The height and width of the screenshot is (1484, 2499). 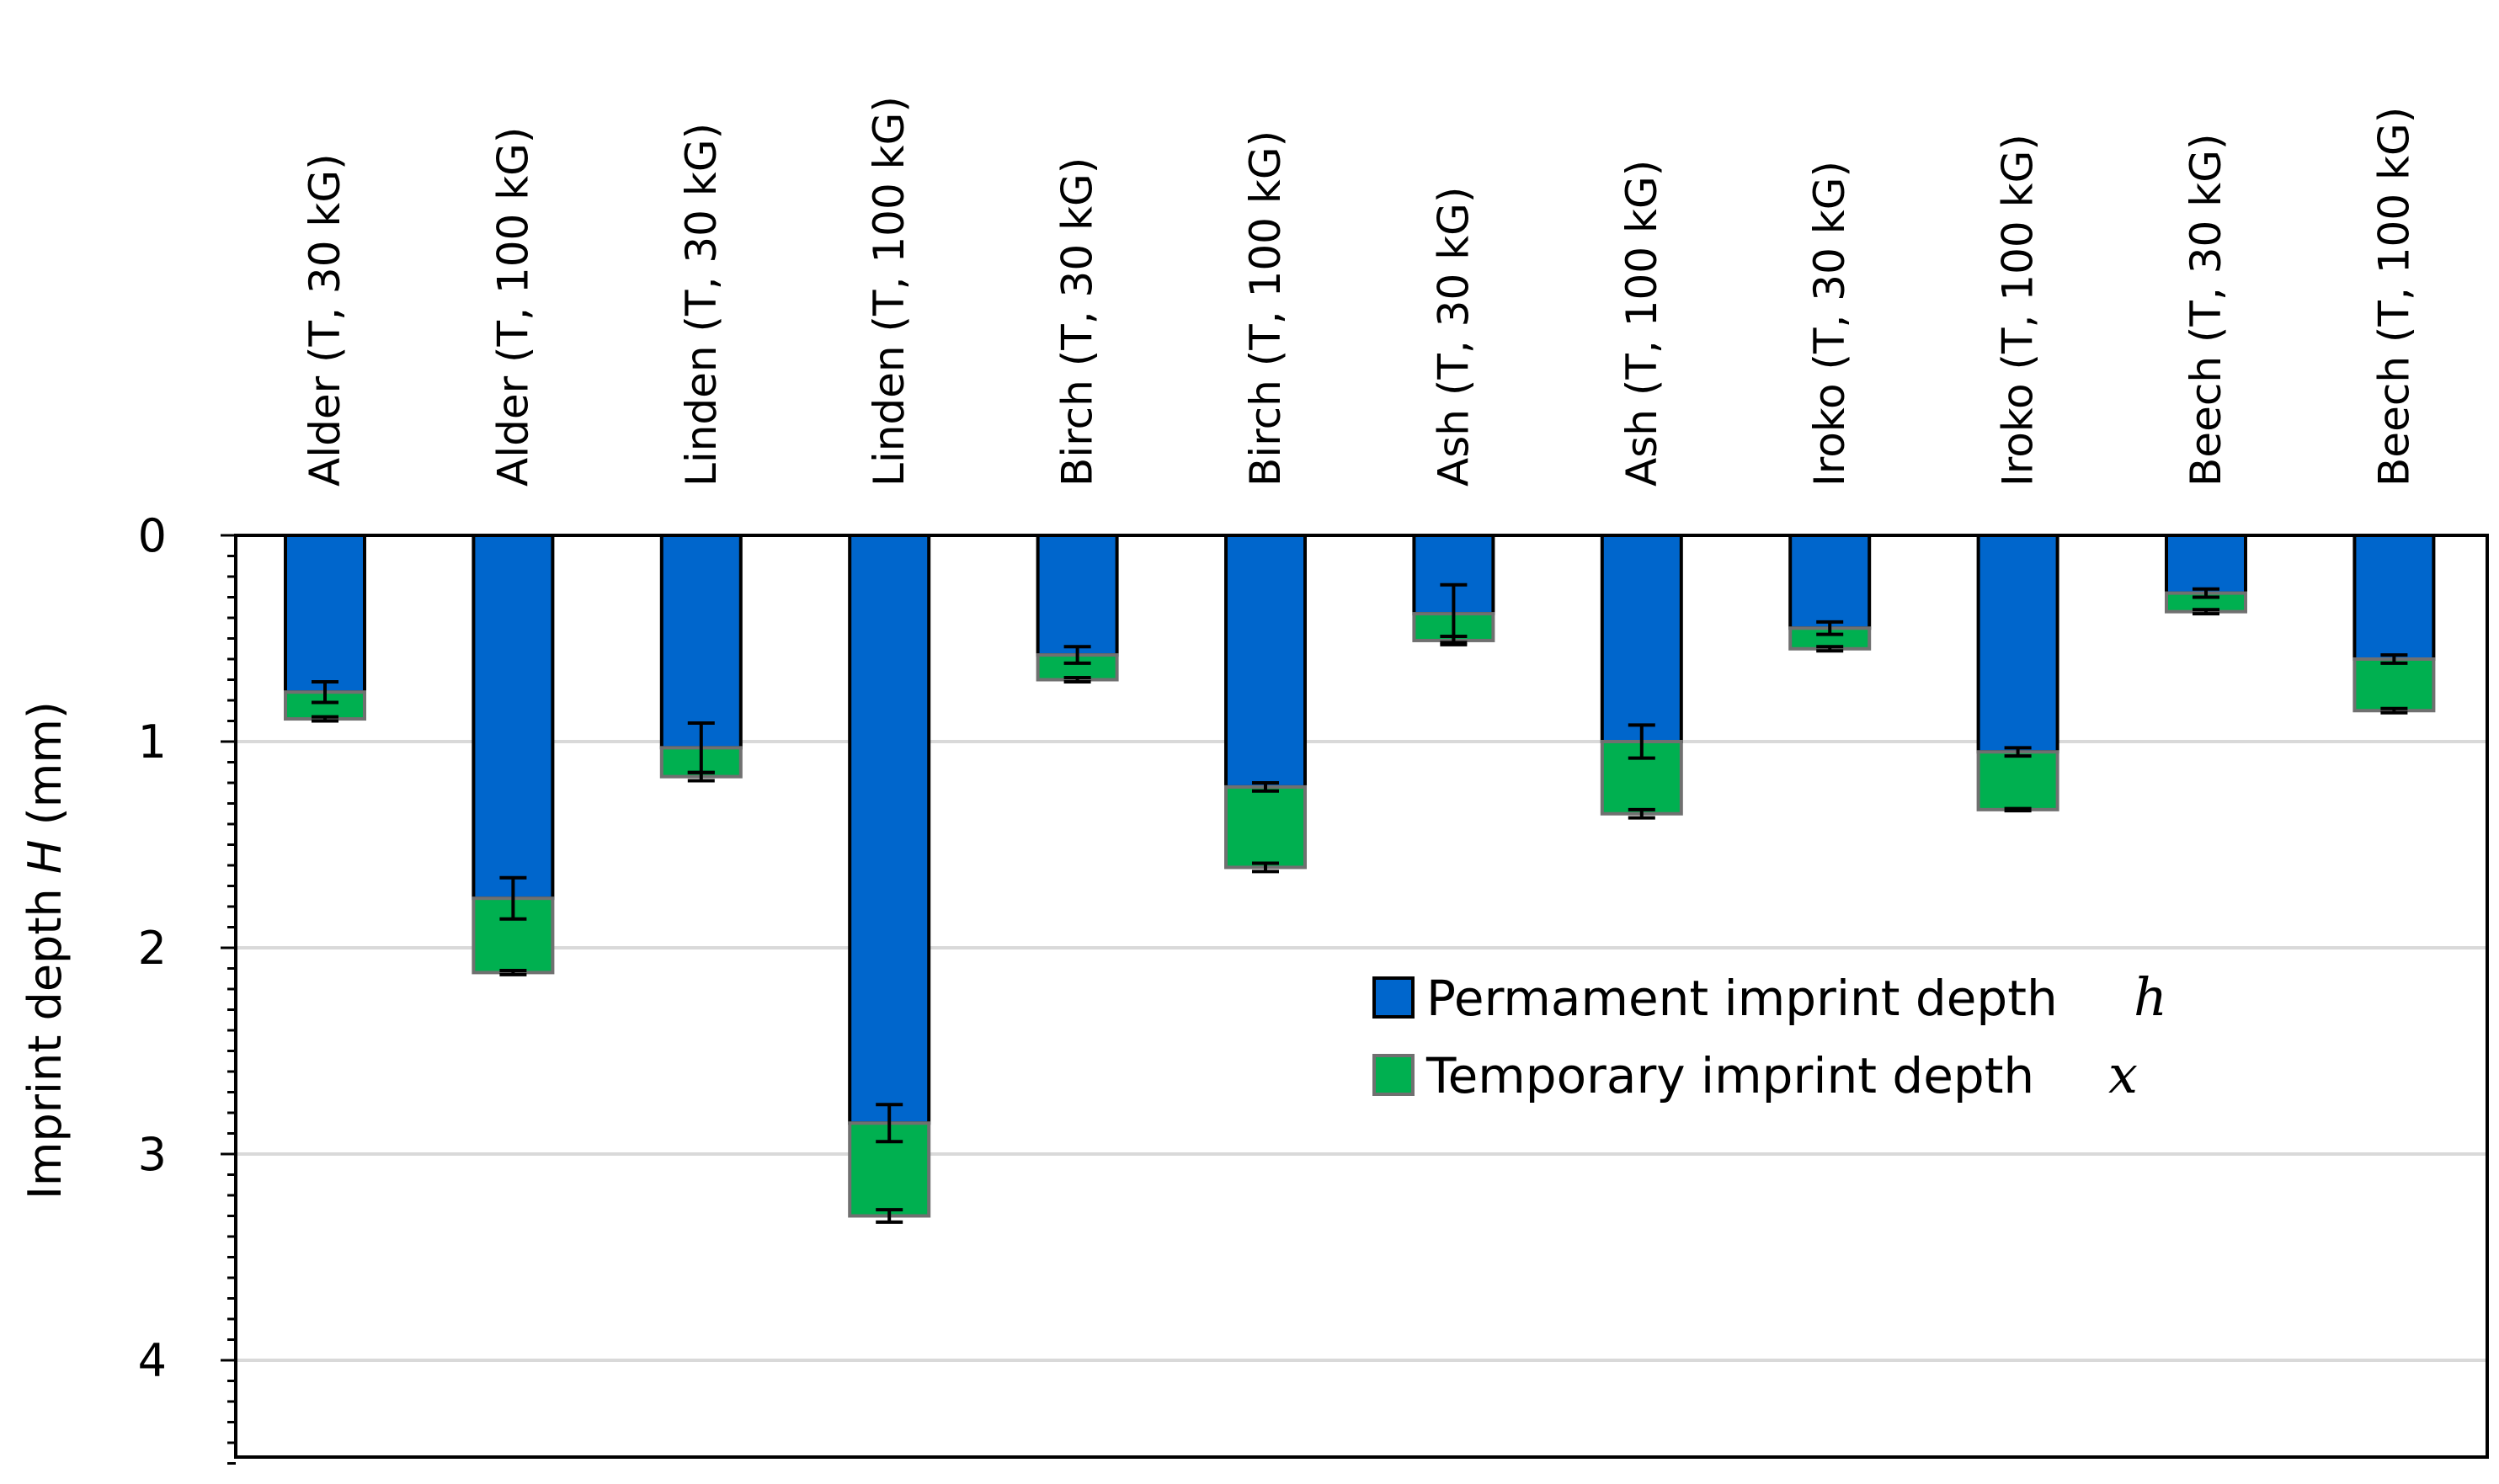 I want to click on y-tick-label-2: 2, so click(x=152, y=948).